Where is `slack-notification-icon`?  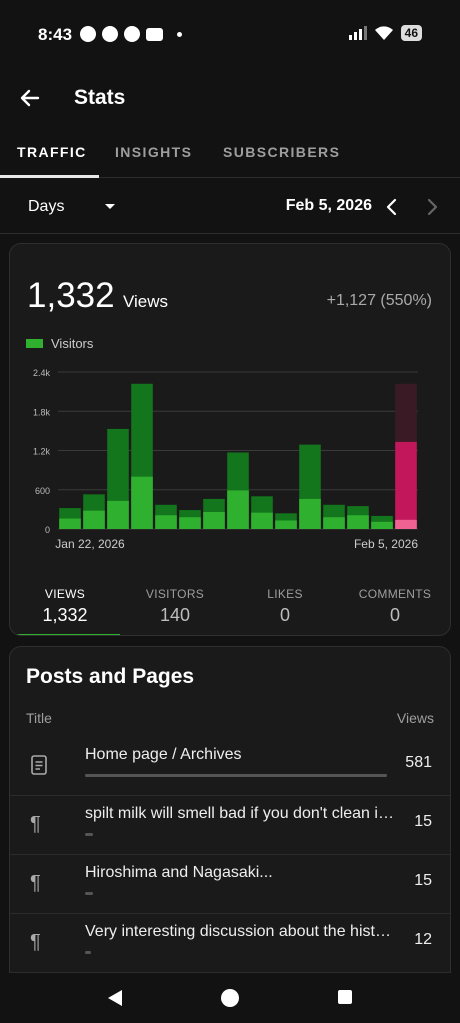 slack-notification-icon is located at coordinates (132, 34).